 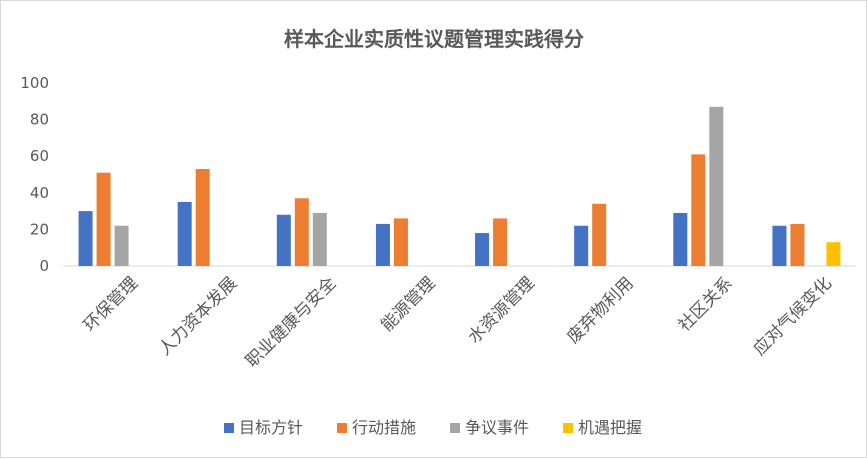 I want to click on legend-label: 争议事件, so click(x=497, y=427).